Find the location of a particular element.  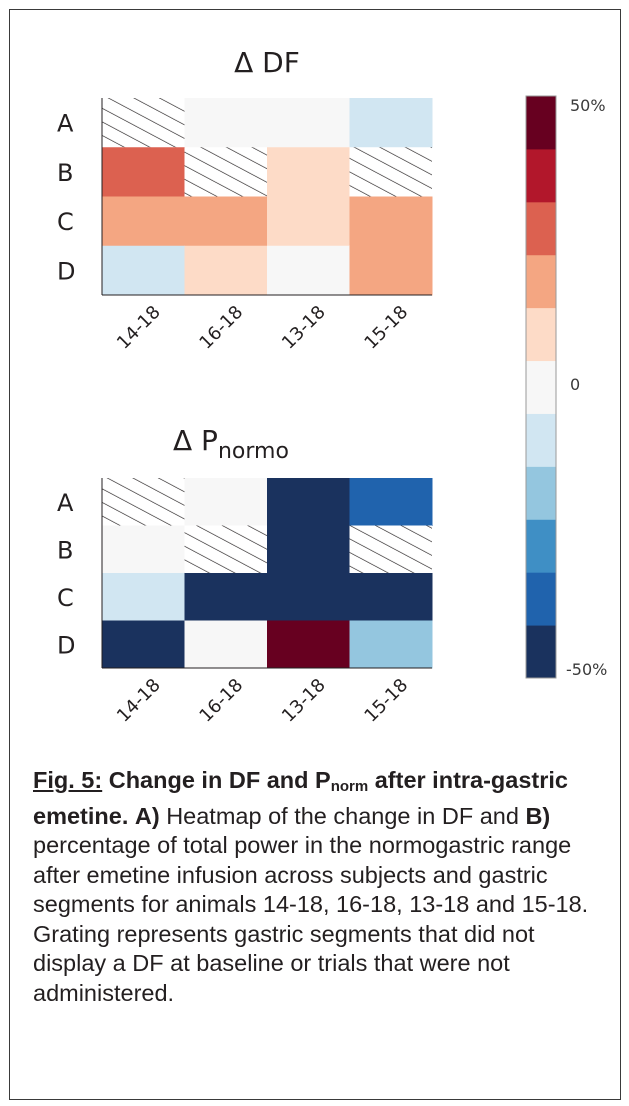

heatmap1-column-label: 13-18 is located at coordinates (304, 328).